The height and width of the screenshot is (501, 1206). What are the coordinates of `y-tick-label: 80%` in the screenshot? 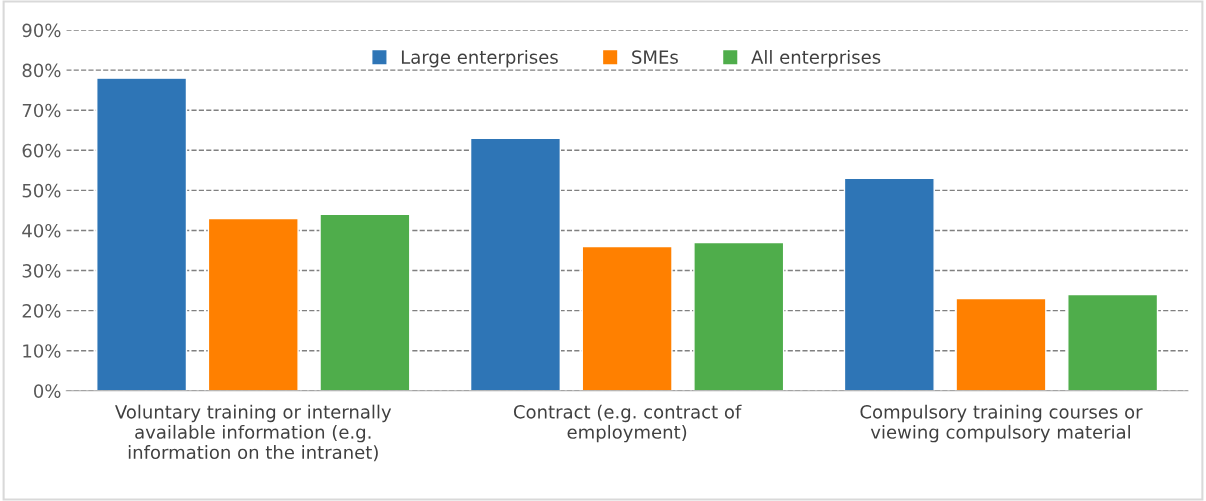 It's located at (41, 70).